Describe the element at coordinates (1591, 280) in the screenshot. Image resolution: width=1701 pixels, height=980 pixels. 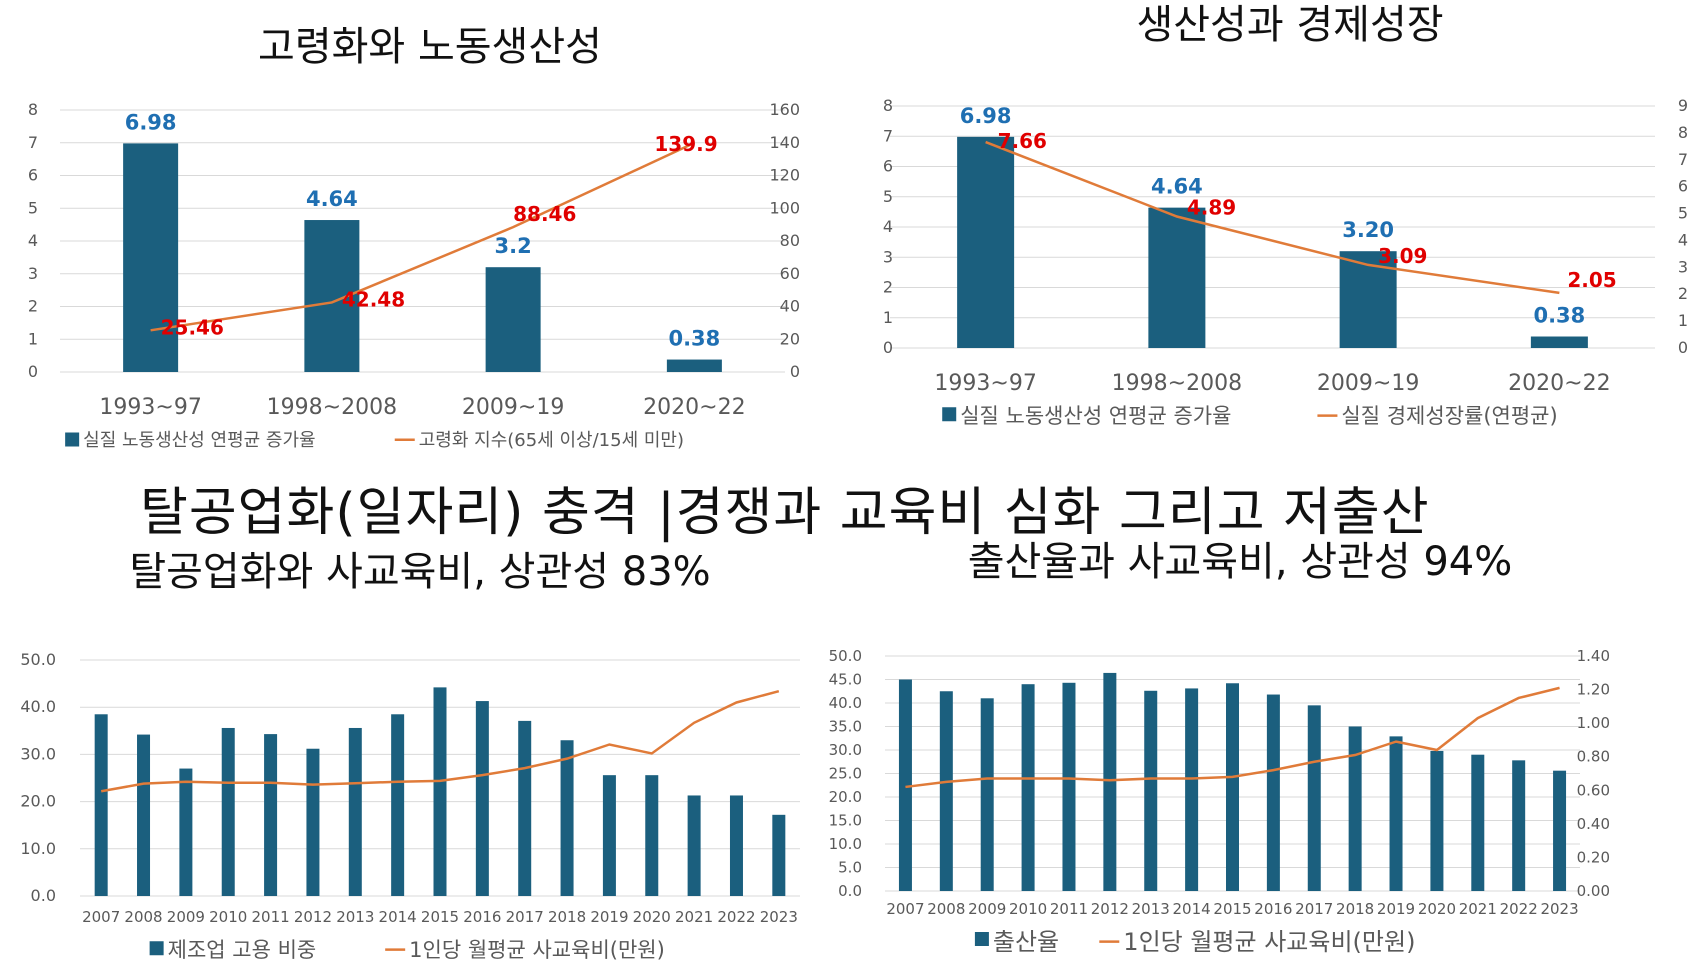
I see `line-data-label: 2.05` at that location.